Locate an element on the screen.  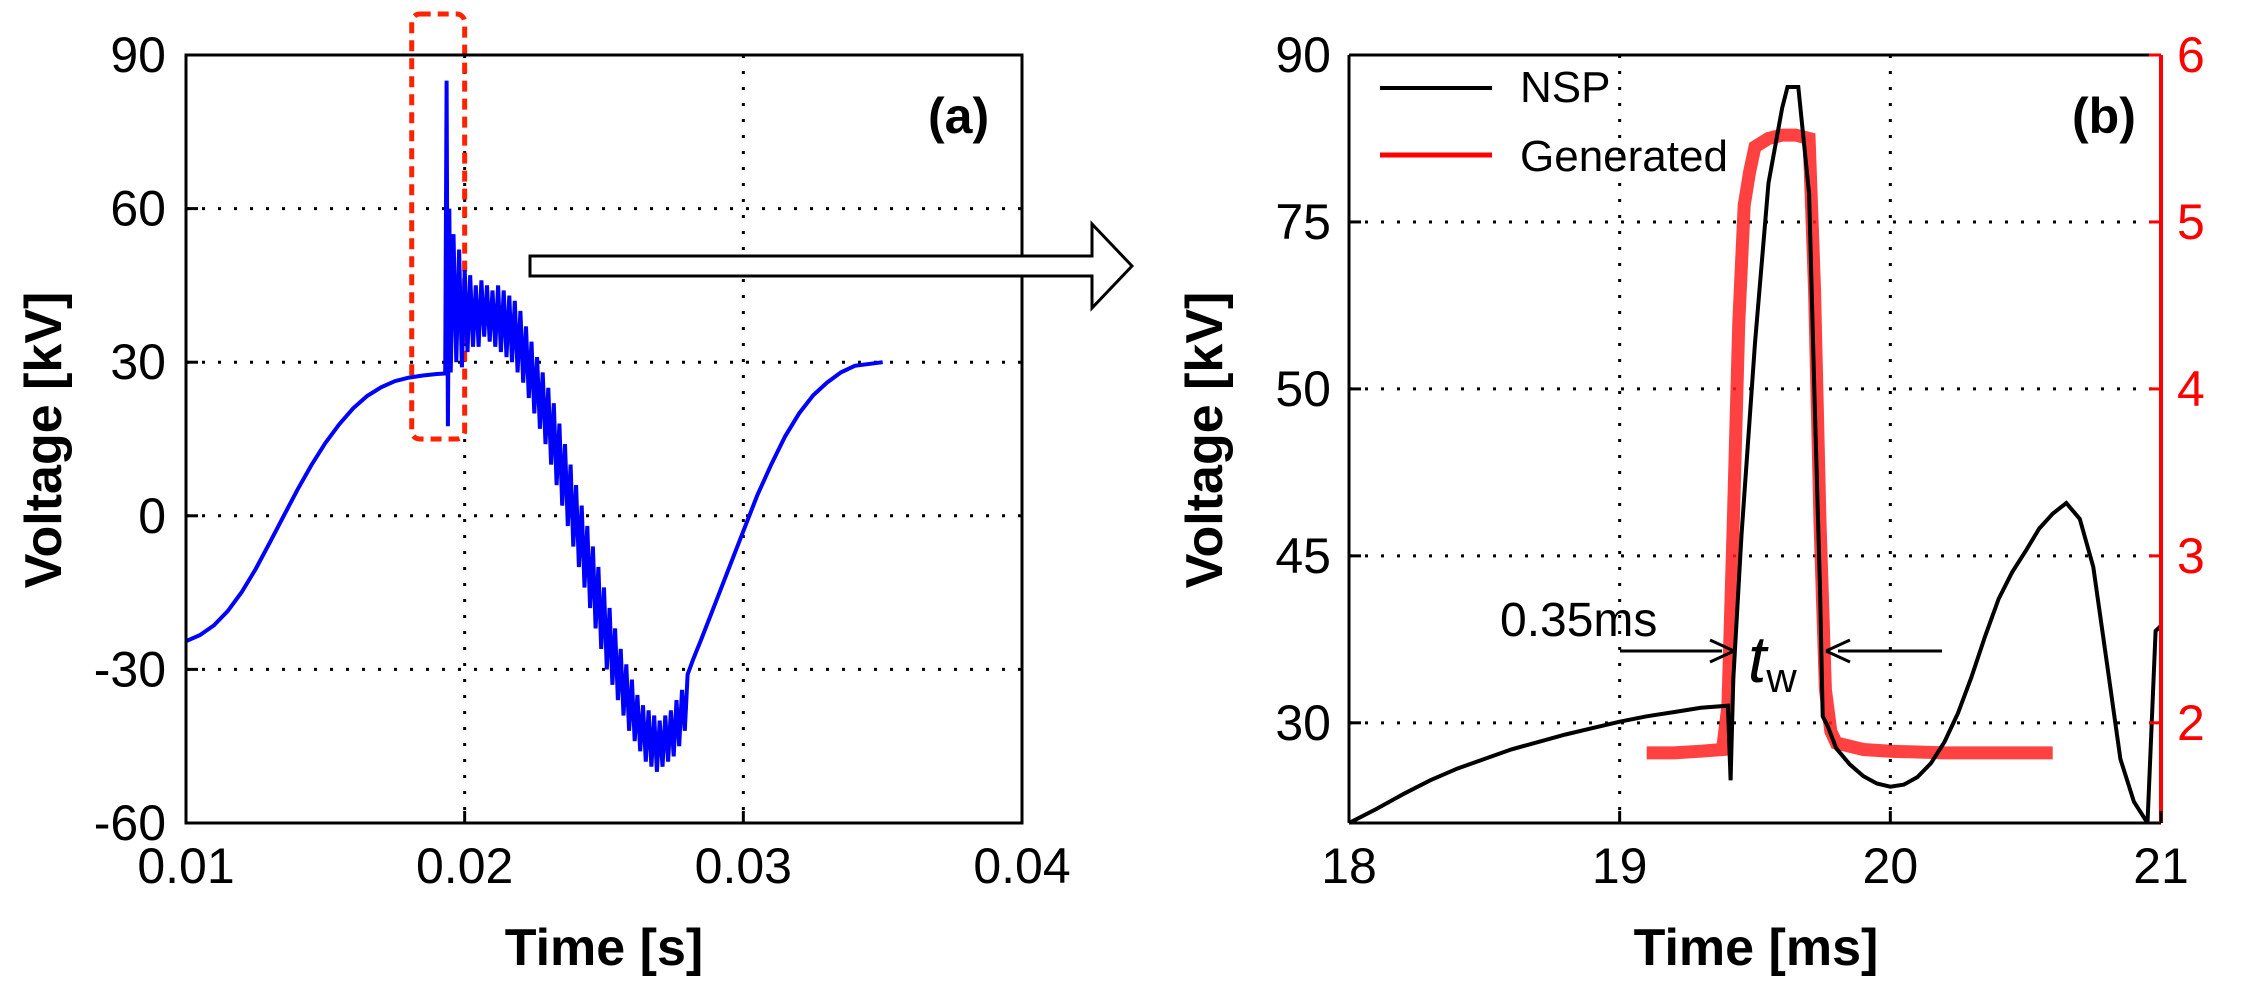
panel-b-y2tick-label: 5 is located at coordinates (2191, 222).